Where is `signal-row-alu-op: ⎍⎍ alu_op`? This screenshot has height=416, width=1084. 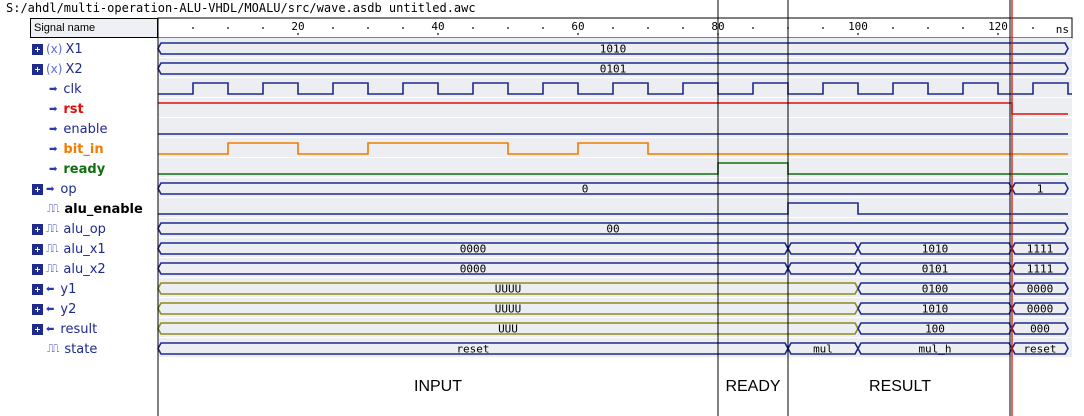 signal-row-alu-op: ⎍⎍ alu_op is located at coordinates (94, 229).